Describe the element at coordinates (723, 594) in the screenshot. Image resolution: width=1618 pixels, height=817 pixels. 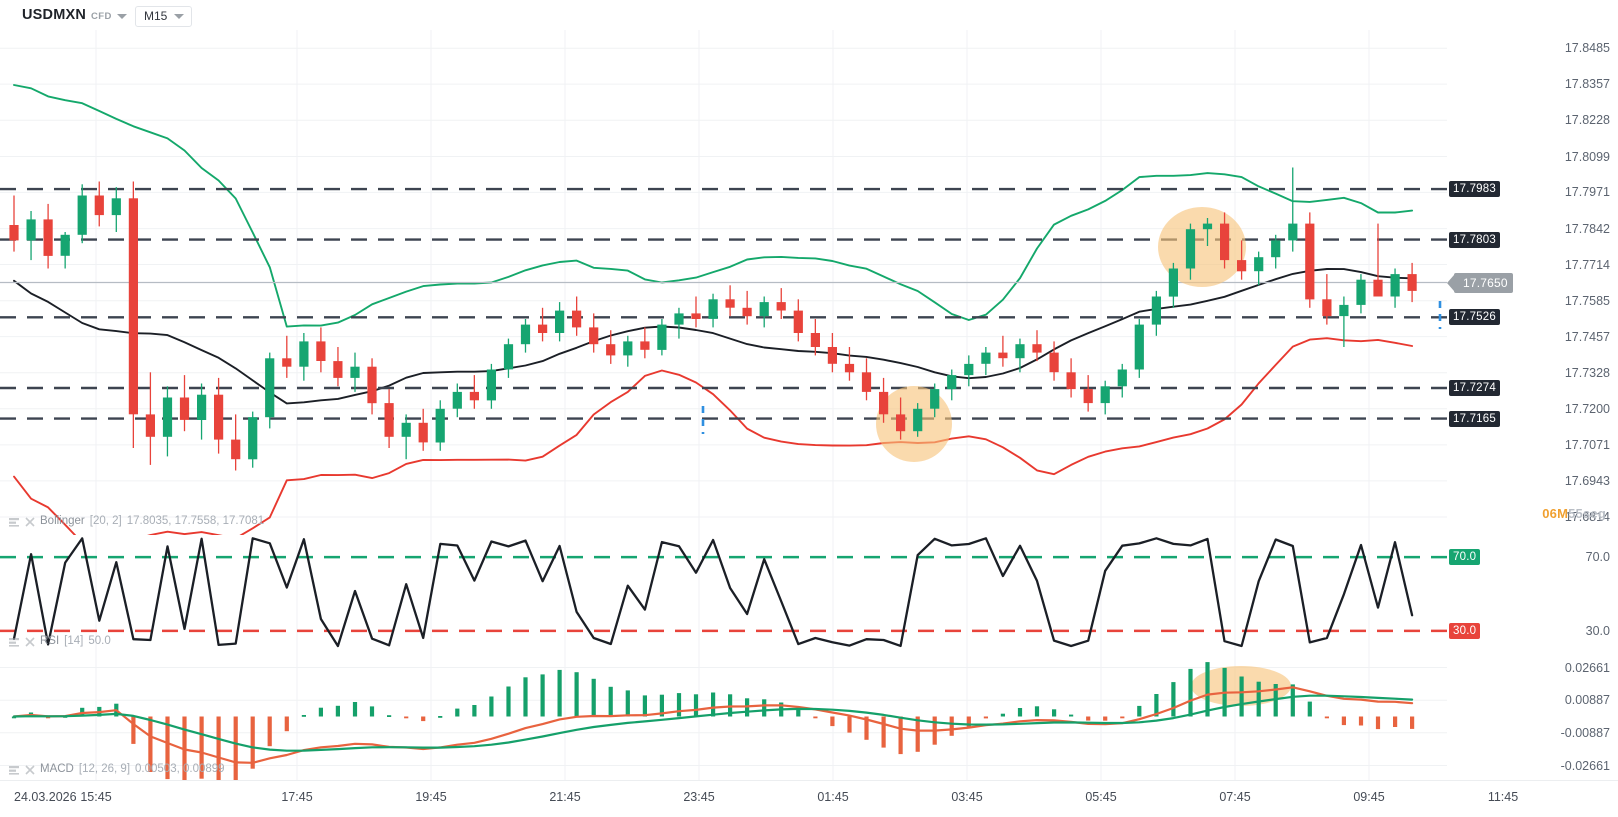
I see `rsi-plot-area` at that location.